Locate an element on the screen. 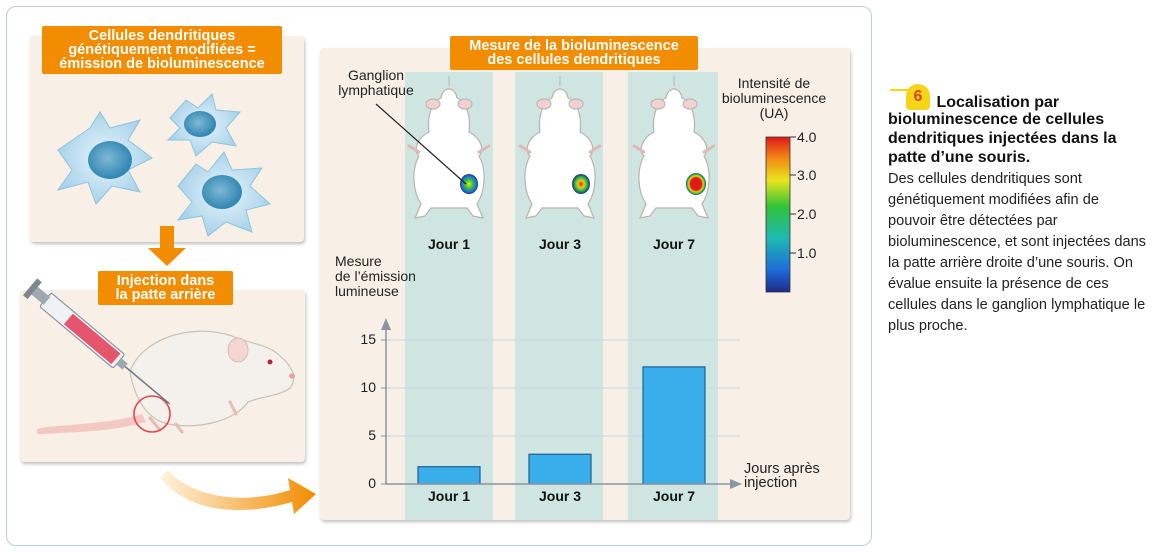  y-tick-label: 0 is located at coordinates (372, 483).